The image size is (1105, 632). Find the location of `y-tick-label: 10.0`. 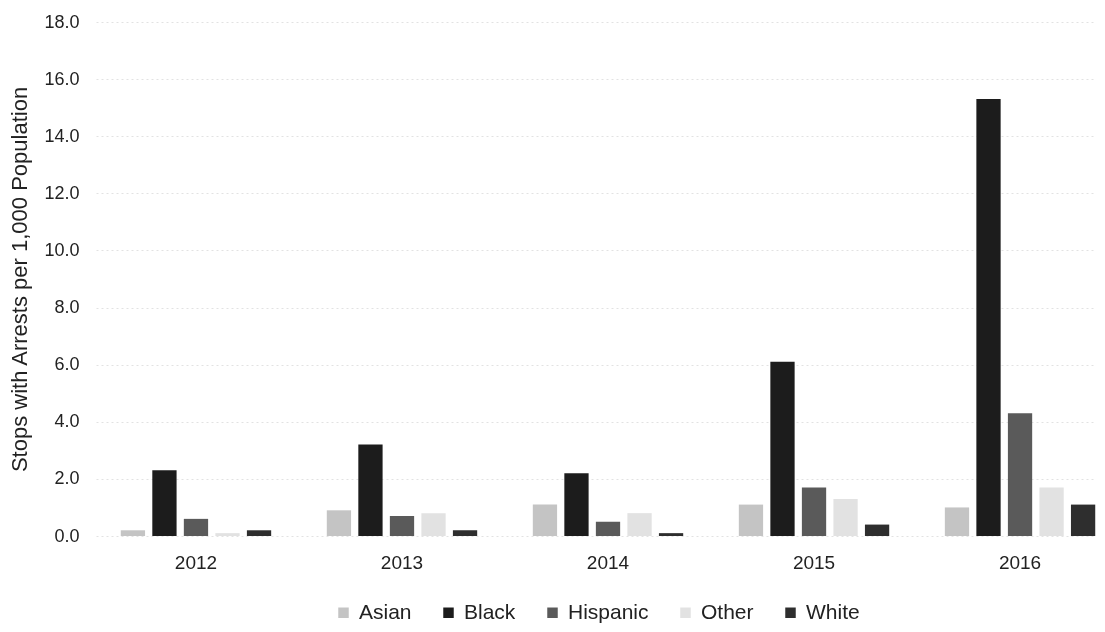

y-tick-label: 10.0 is located at coordinates (62, 249).